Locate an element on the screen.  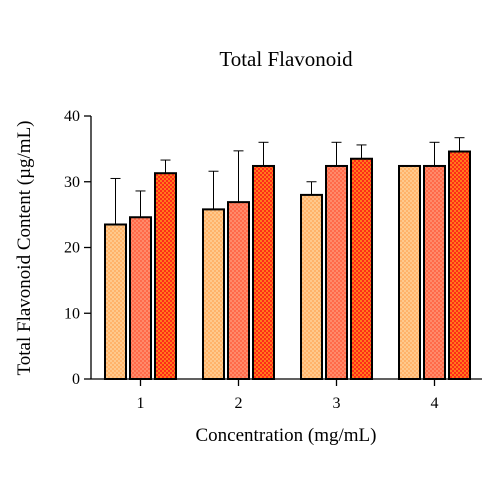
bar-series2-cat2 is located at coordinates (238, 290).